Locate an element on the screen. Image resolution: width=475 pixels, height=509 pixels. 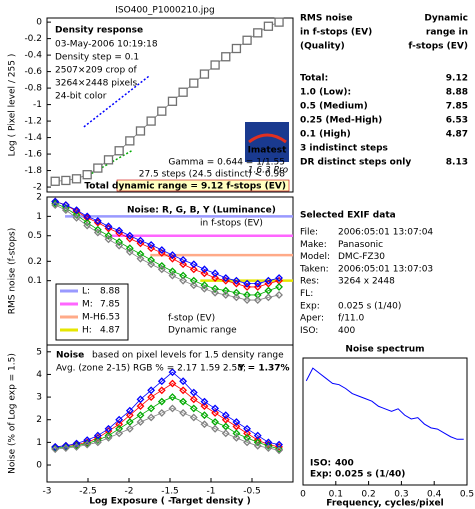
row-value: 8.13 is located at coordinates (457, 163).